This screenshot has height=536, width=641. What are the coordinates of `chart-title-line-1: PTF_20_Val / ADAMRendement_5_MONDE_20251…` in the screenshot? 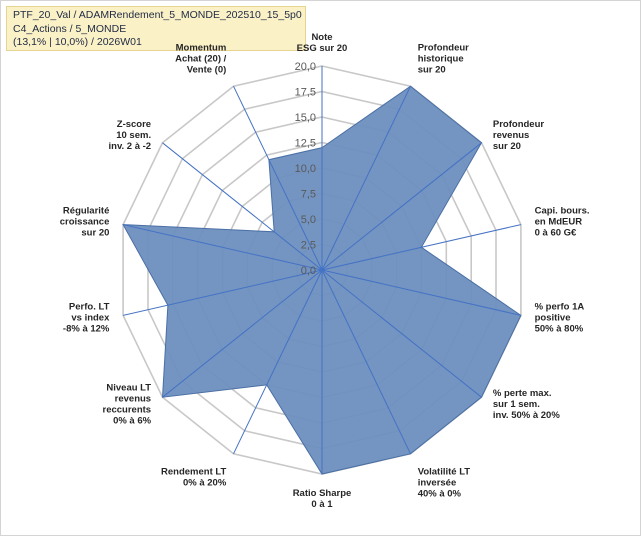 It's located at (157, 15).